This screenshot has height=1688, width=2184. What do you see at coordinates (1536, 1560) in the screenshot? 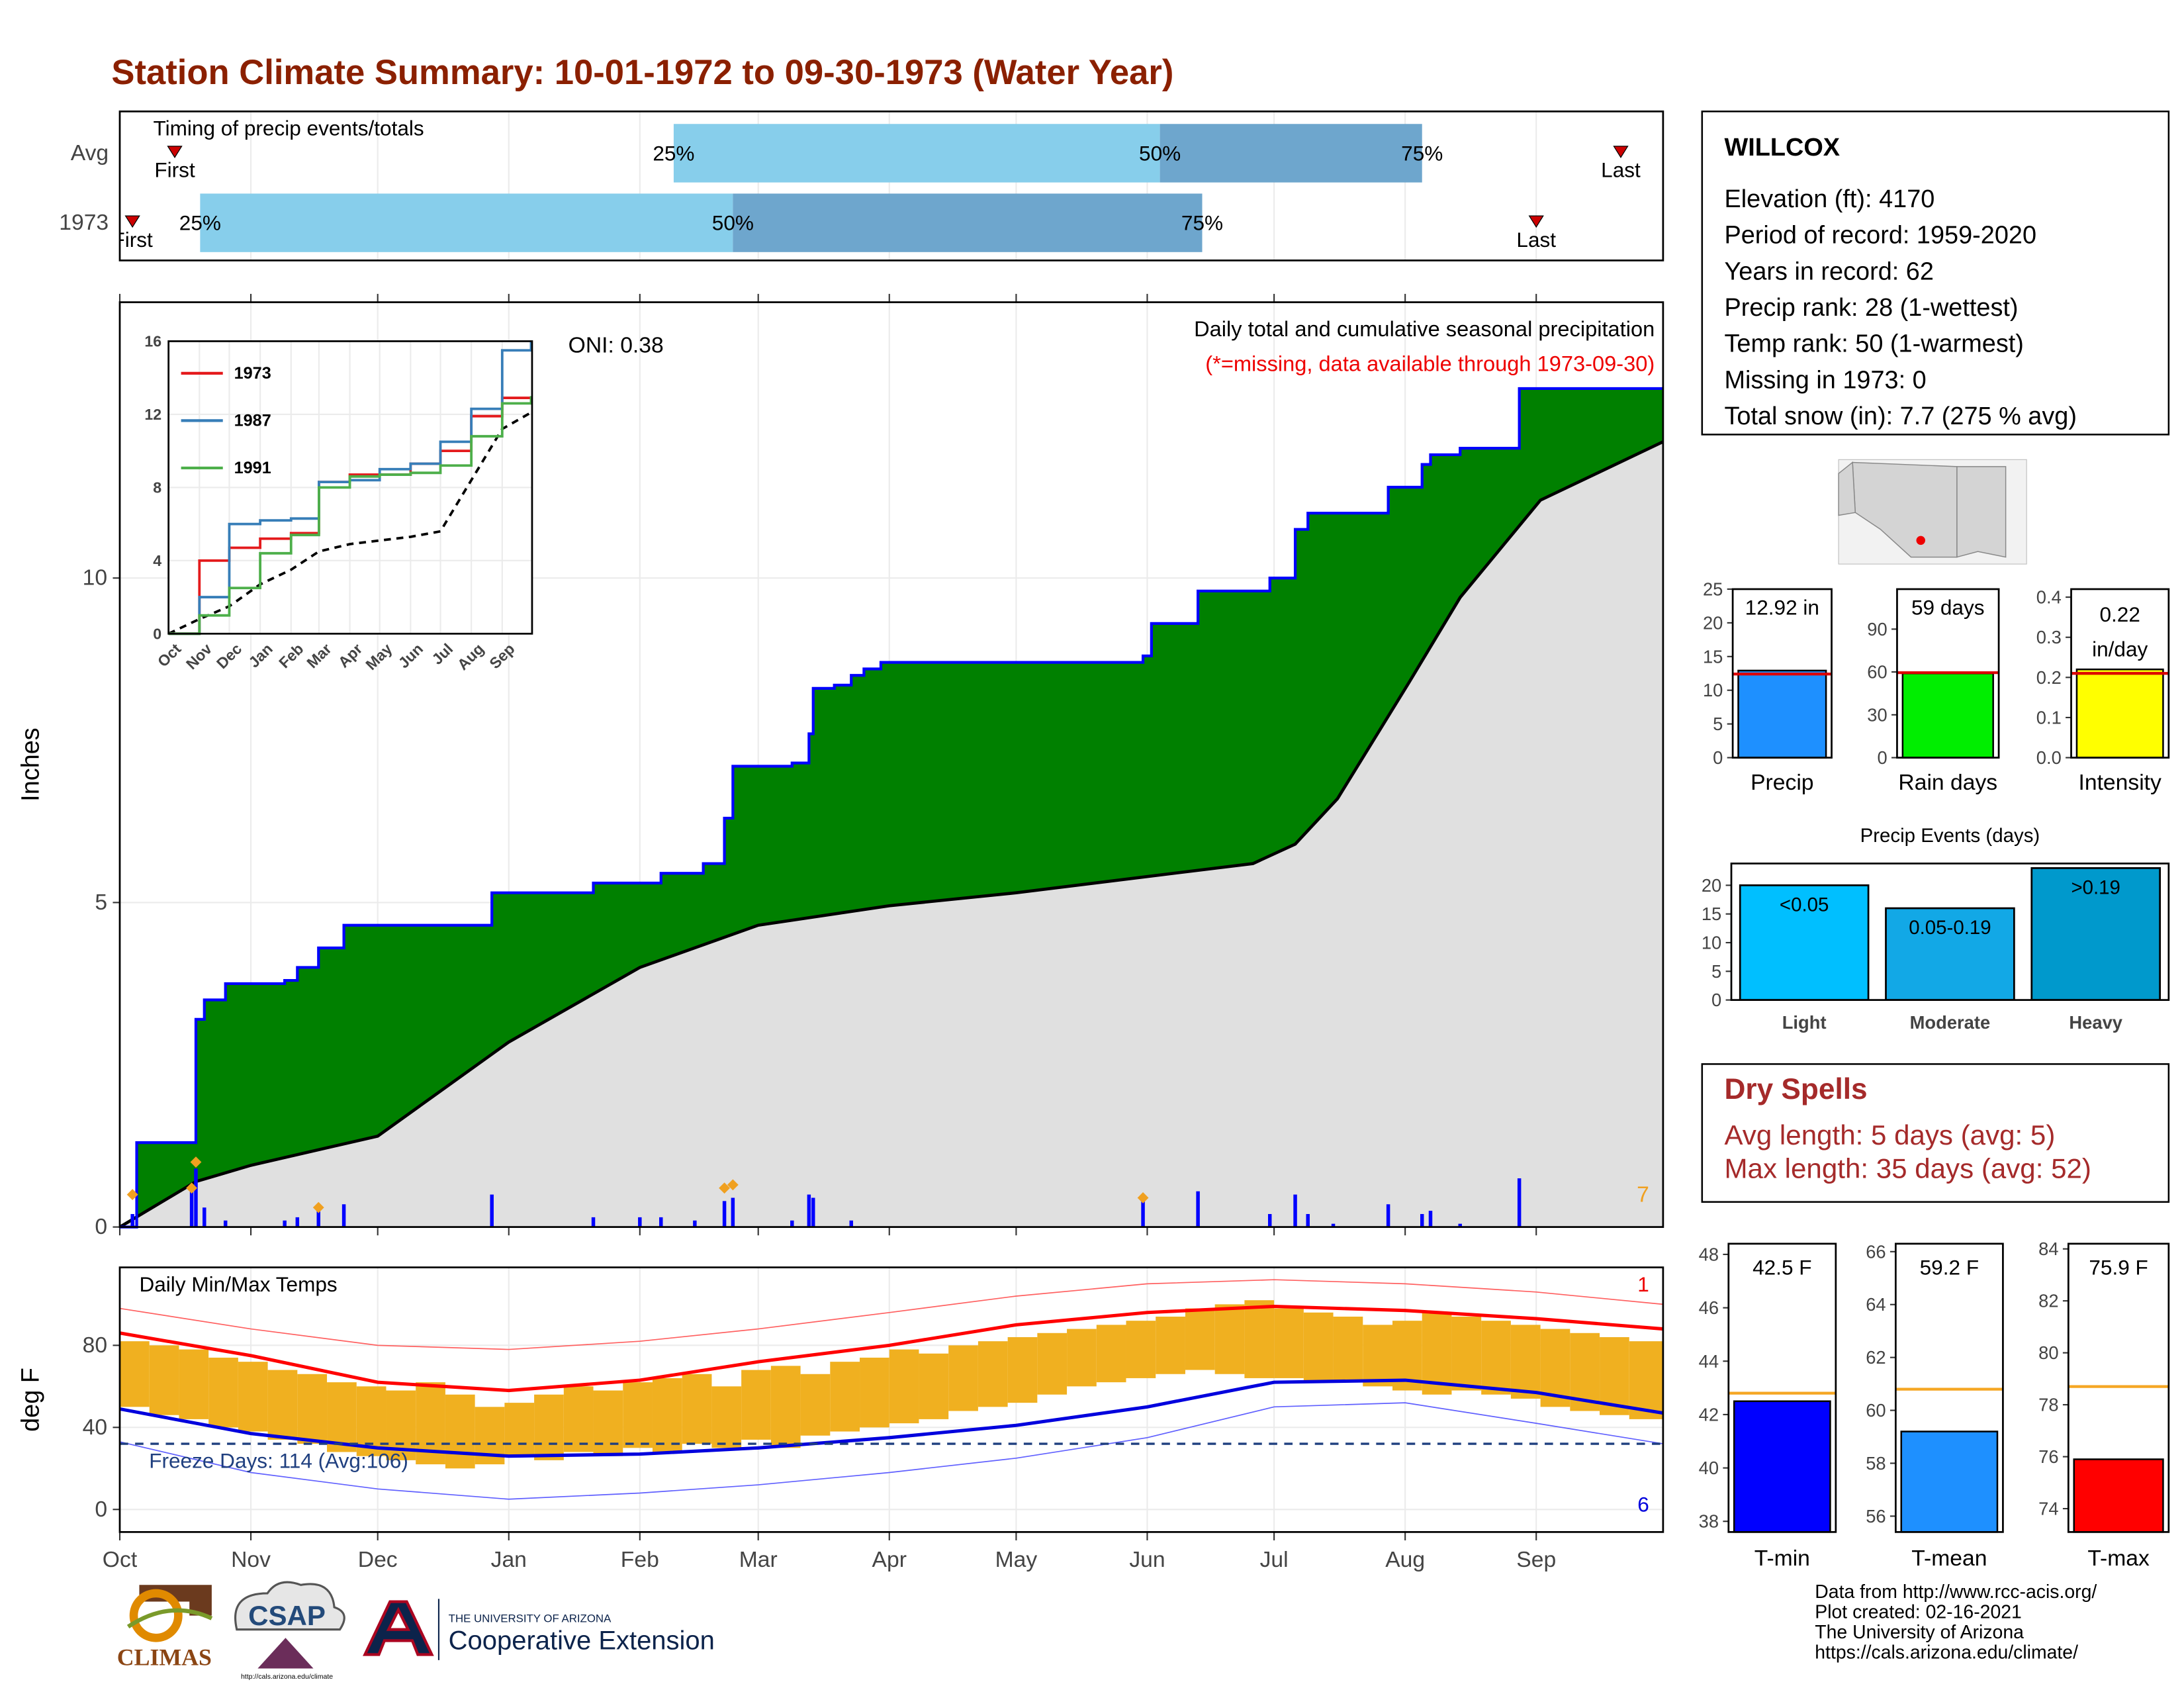
I see `x-tick-label: Sep` at bounding box center [1536, 1560].